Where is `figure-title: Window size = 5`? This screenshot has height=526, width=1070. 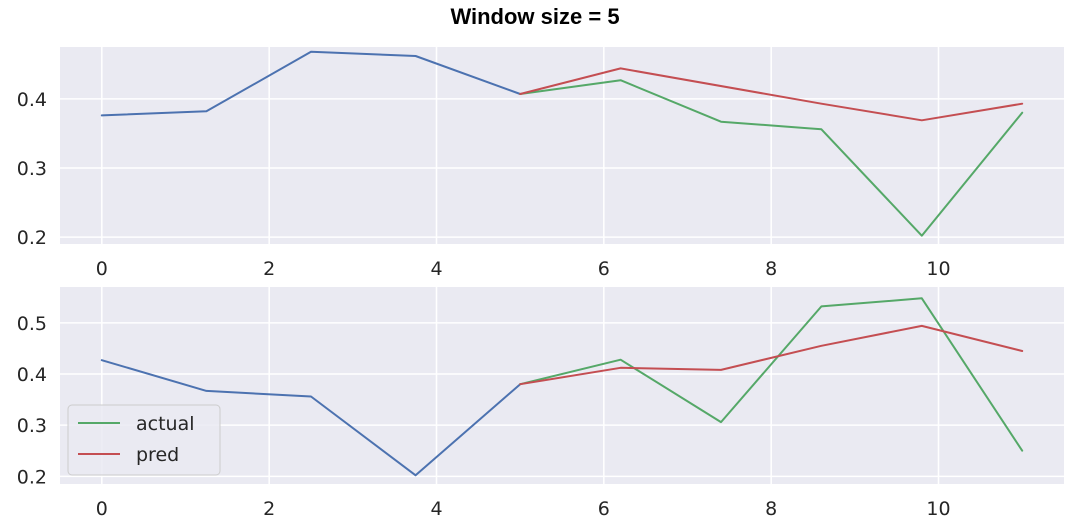
figure-title: Window size = 5 is located at coordinates (535, 16).